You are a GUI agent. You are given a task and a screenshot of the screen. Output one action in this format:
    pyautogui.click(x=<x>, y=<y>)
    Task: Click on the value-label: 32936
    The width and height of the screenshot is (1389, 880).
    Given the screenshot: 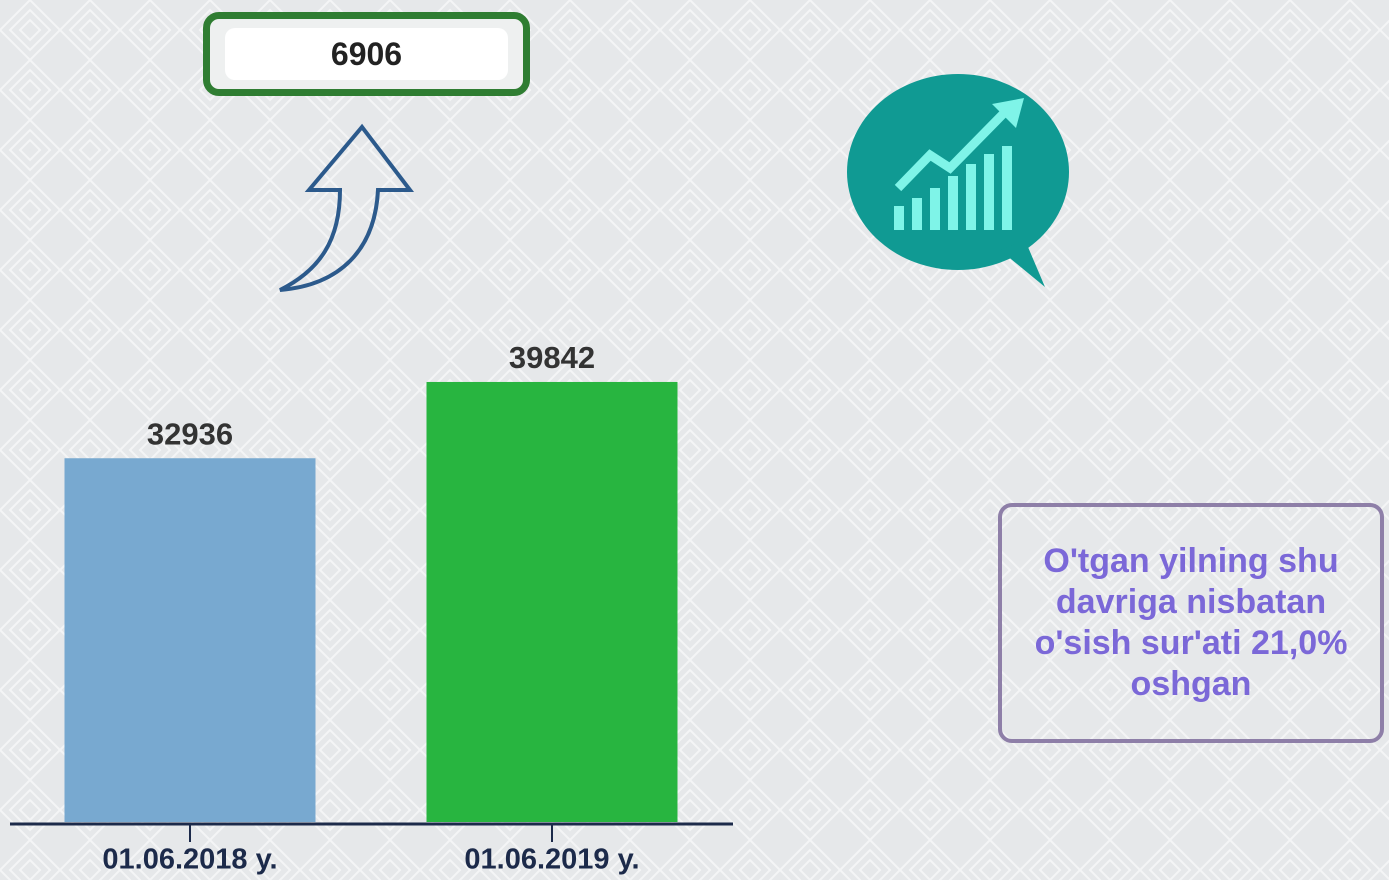 What is the action you would take?
    pyautogui.click(x=190, y=433)
    